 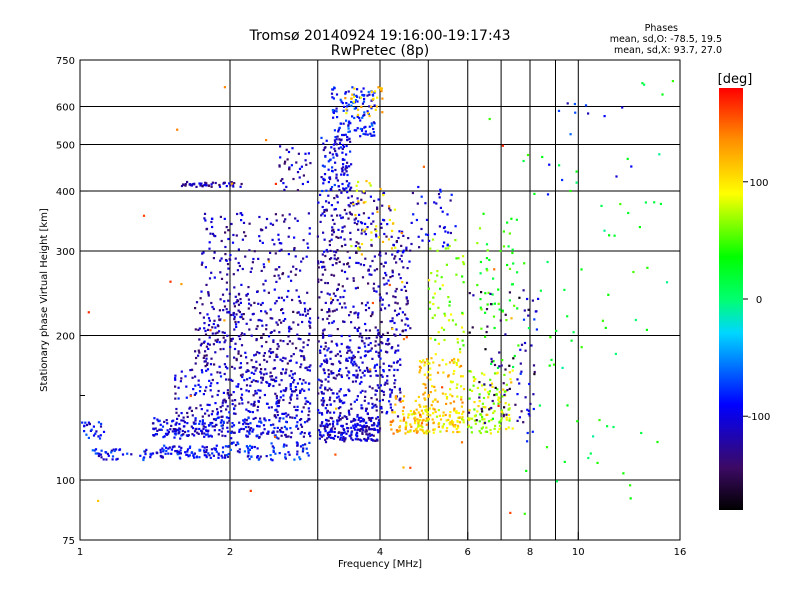 What do you see at coordinates (735, 79) in the screenshot?
I see `colorbar-label: [deg]` at bounding box center [735, 79].